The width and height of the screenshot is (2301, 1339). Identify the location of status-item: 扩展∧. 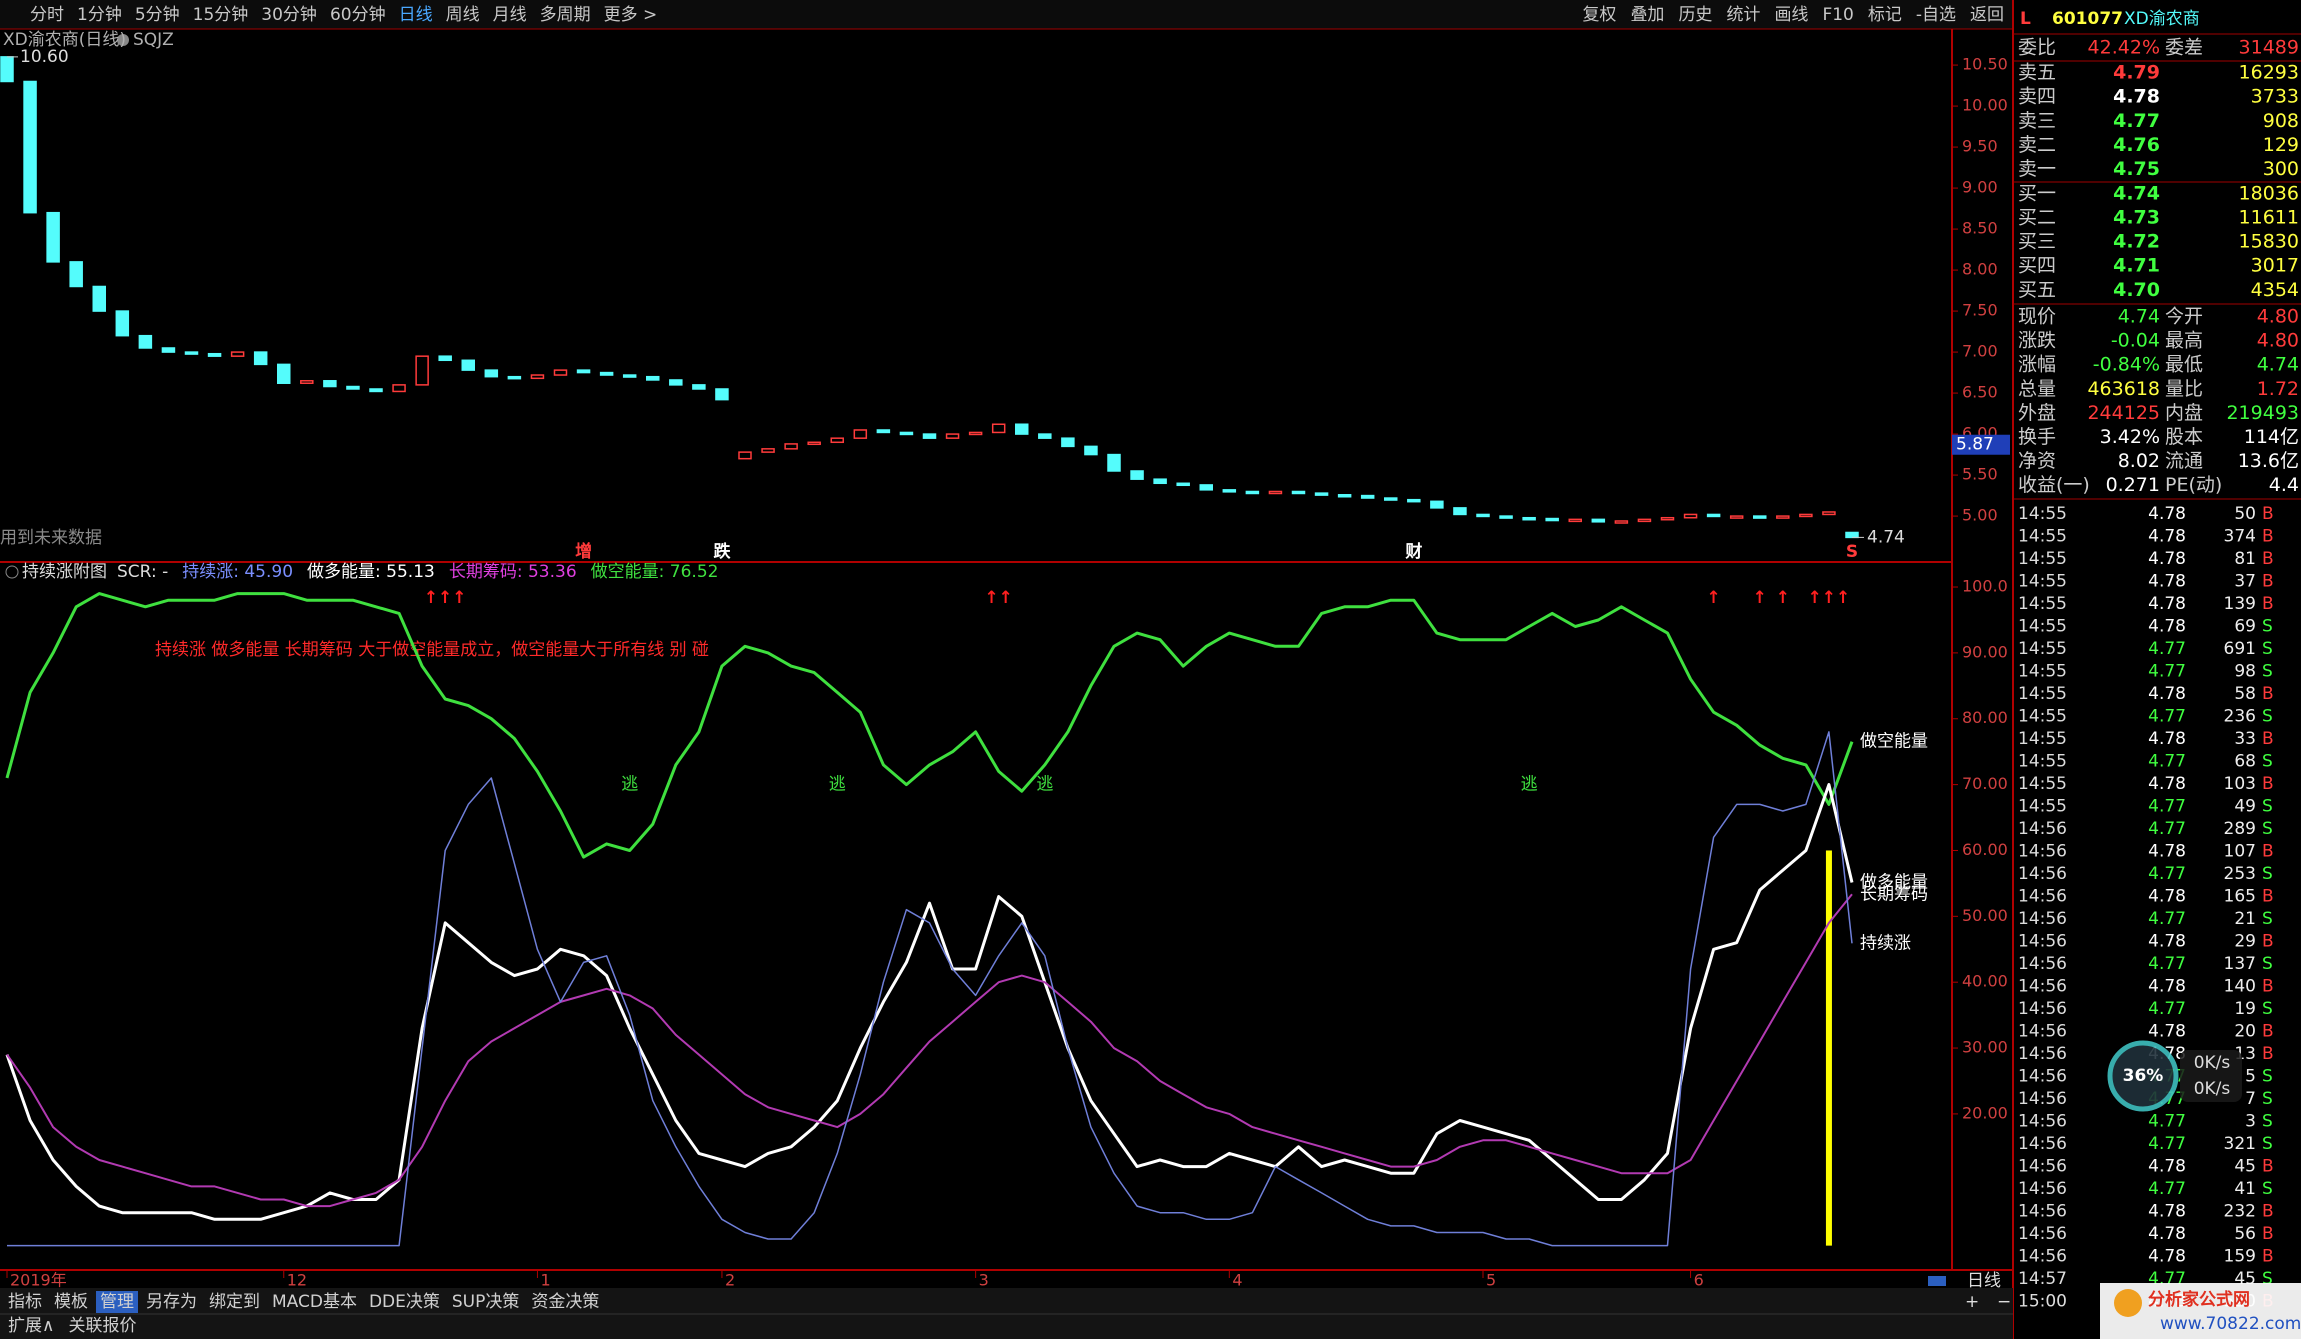
(31, 1326).